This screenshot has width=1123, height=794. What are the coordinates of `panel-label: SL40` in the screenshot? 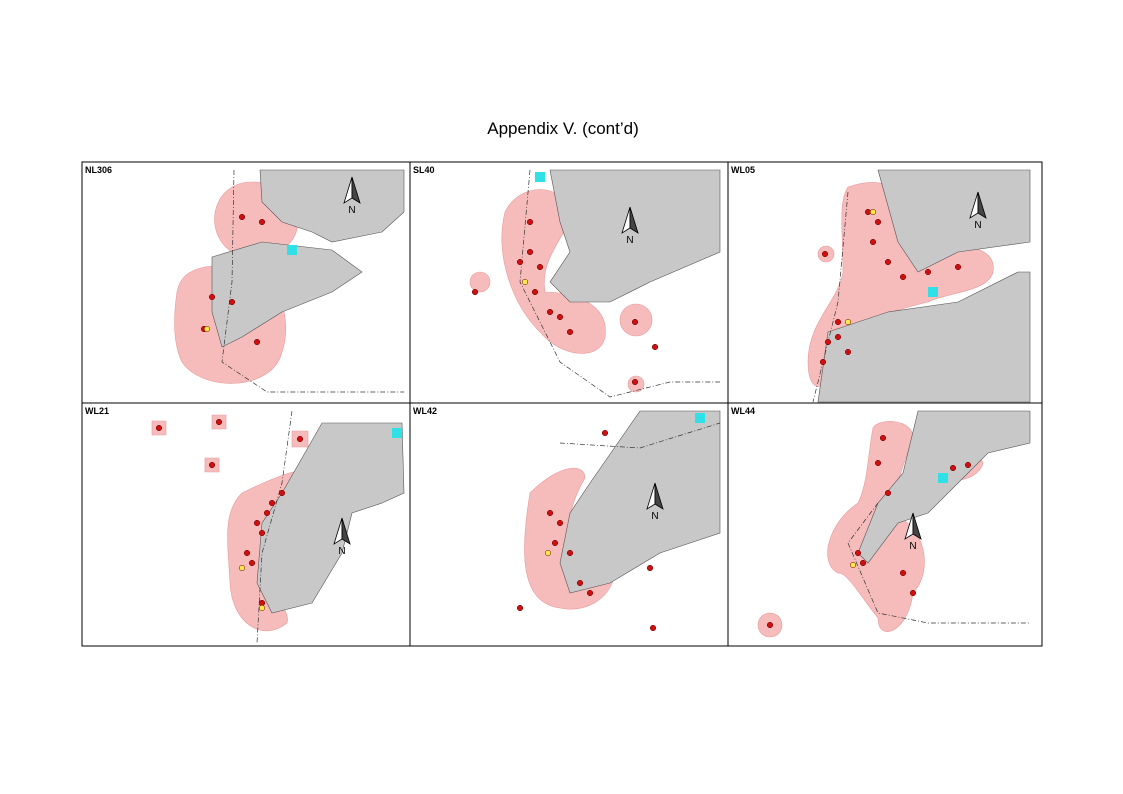 It's located at (424, 170).